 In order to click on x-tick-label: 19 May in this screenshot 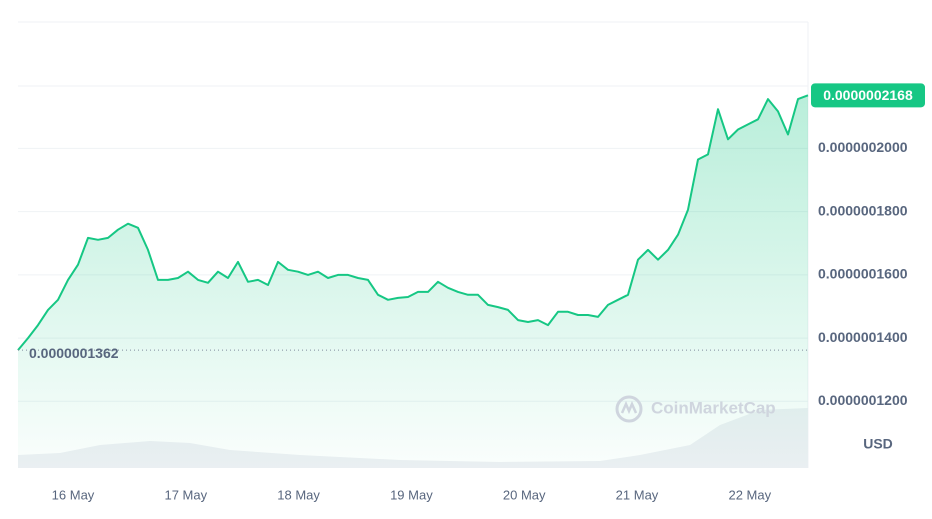, I will do `click(411, 494)`.